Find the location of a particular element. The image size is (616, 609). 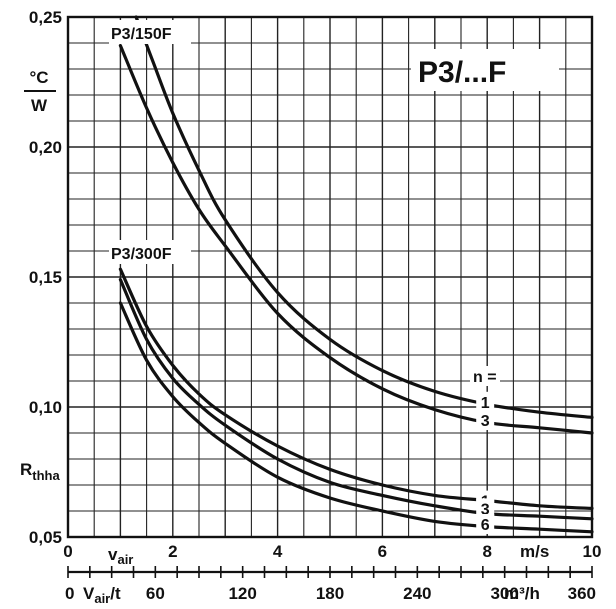

legend-header: n = is located at coordinates (485, 377).